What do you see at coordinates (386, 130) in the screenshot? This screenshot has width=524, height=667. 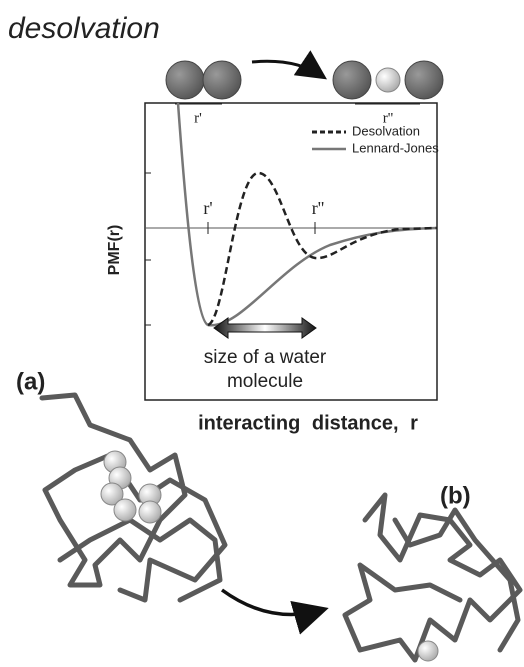 I see `legend-label: Desolvation` at bounding box center [386, 130].